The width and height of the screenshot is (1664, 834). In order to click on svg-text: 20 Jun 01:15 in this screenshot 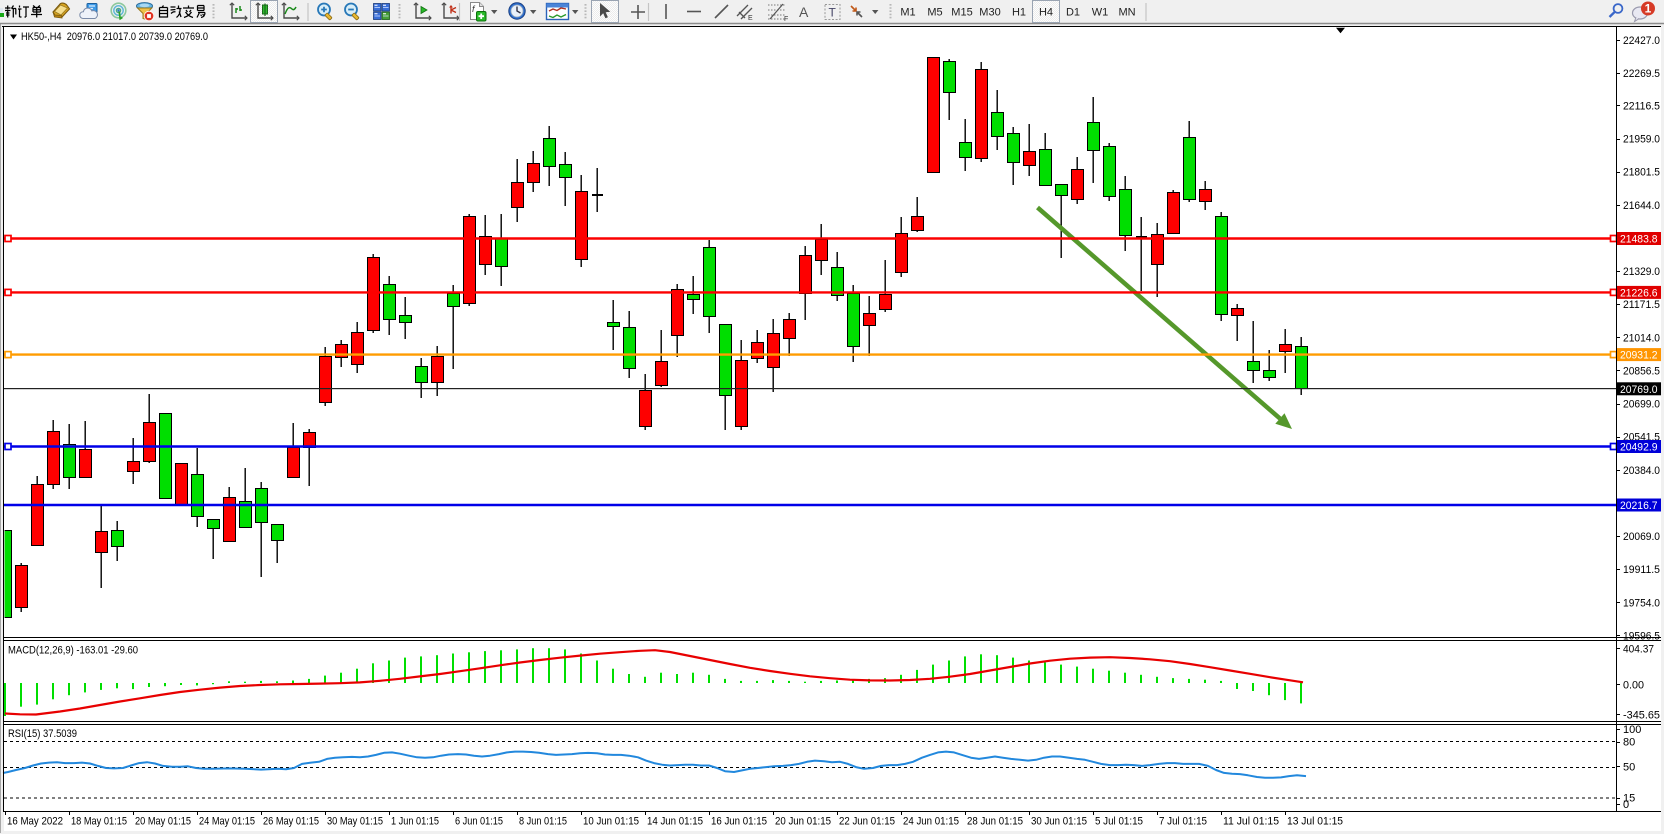, I will do `click(803, 822)`.